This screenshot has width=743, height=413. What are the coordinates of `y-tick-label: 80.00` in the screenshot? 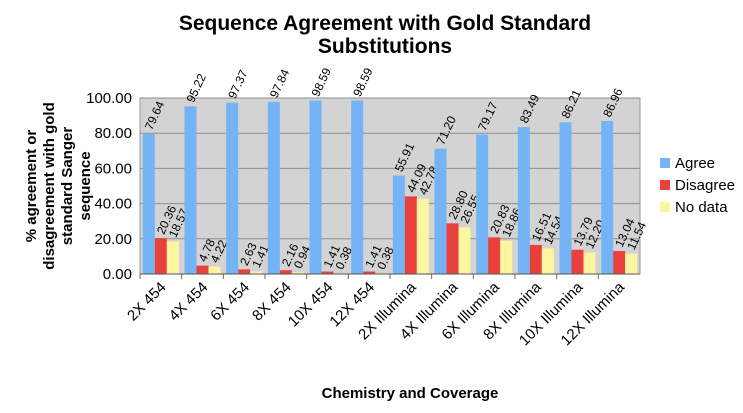 It's located at (113, 133).